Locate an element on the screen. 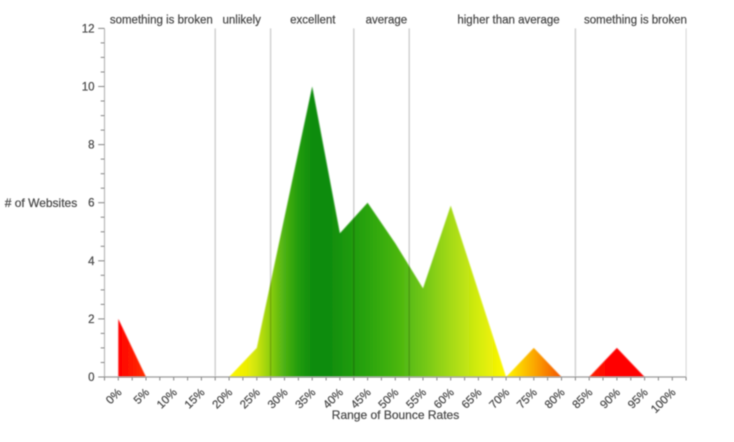 The image size is (734, 442). svg-text: 2 is located at coordinates (91, 320).